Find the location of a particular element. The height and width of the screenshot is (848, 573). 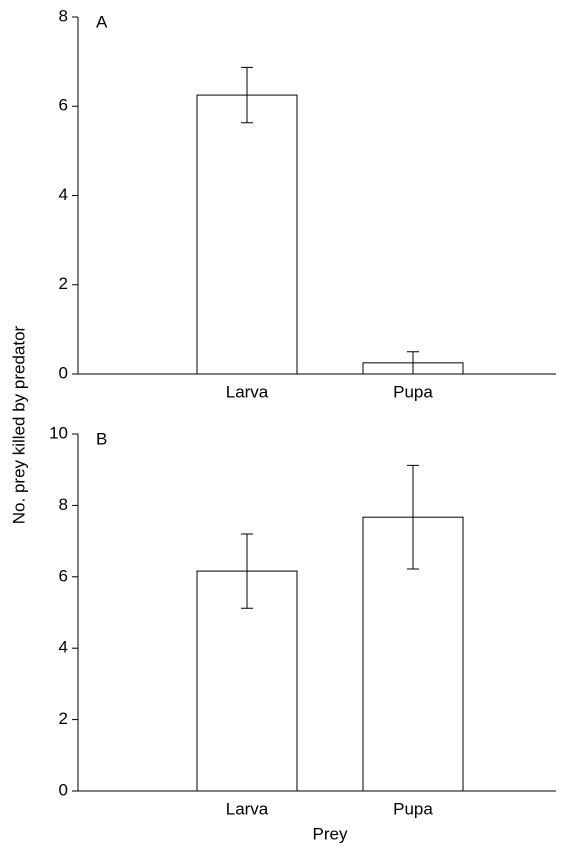

x-axis-label: Prey is located at coordinates (330, 833).